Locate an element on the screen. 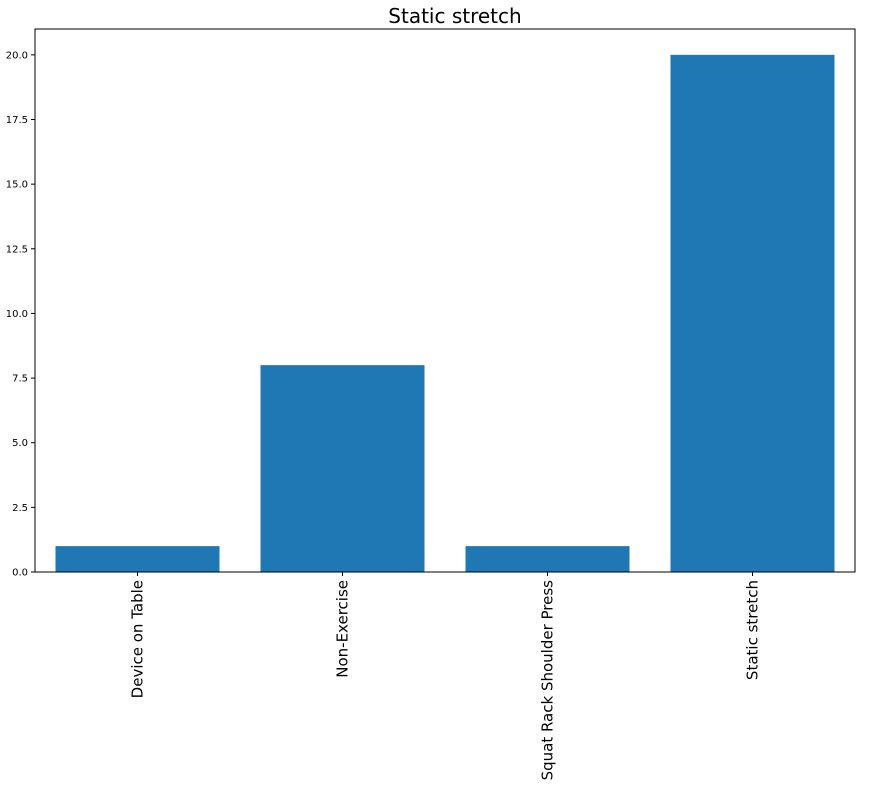 The image size is (880, 791). y-tick-label: 10.0 is located at coordinates (17, 314).